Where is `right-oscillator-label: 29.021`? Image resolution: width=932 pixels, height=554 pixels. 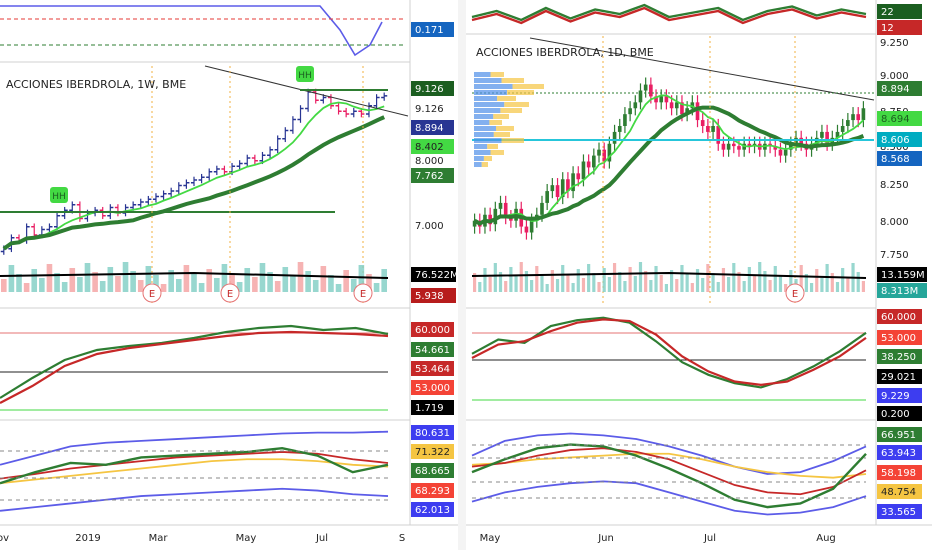
right-oscillator-label: 29.021 is located at coordinates (898, 377).